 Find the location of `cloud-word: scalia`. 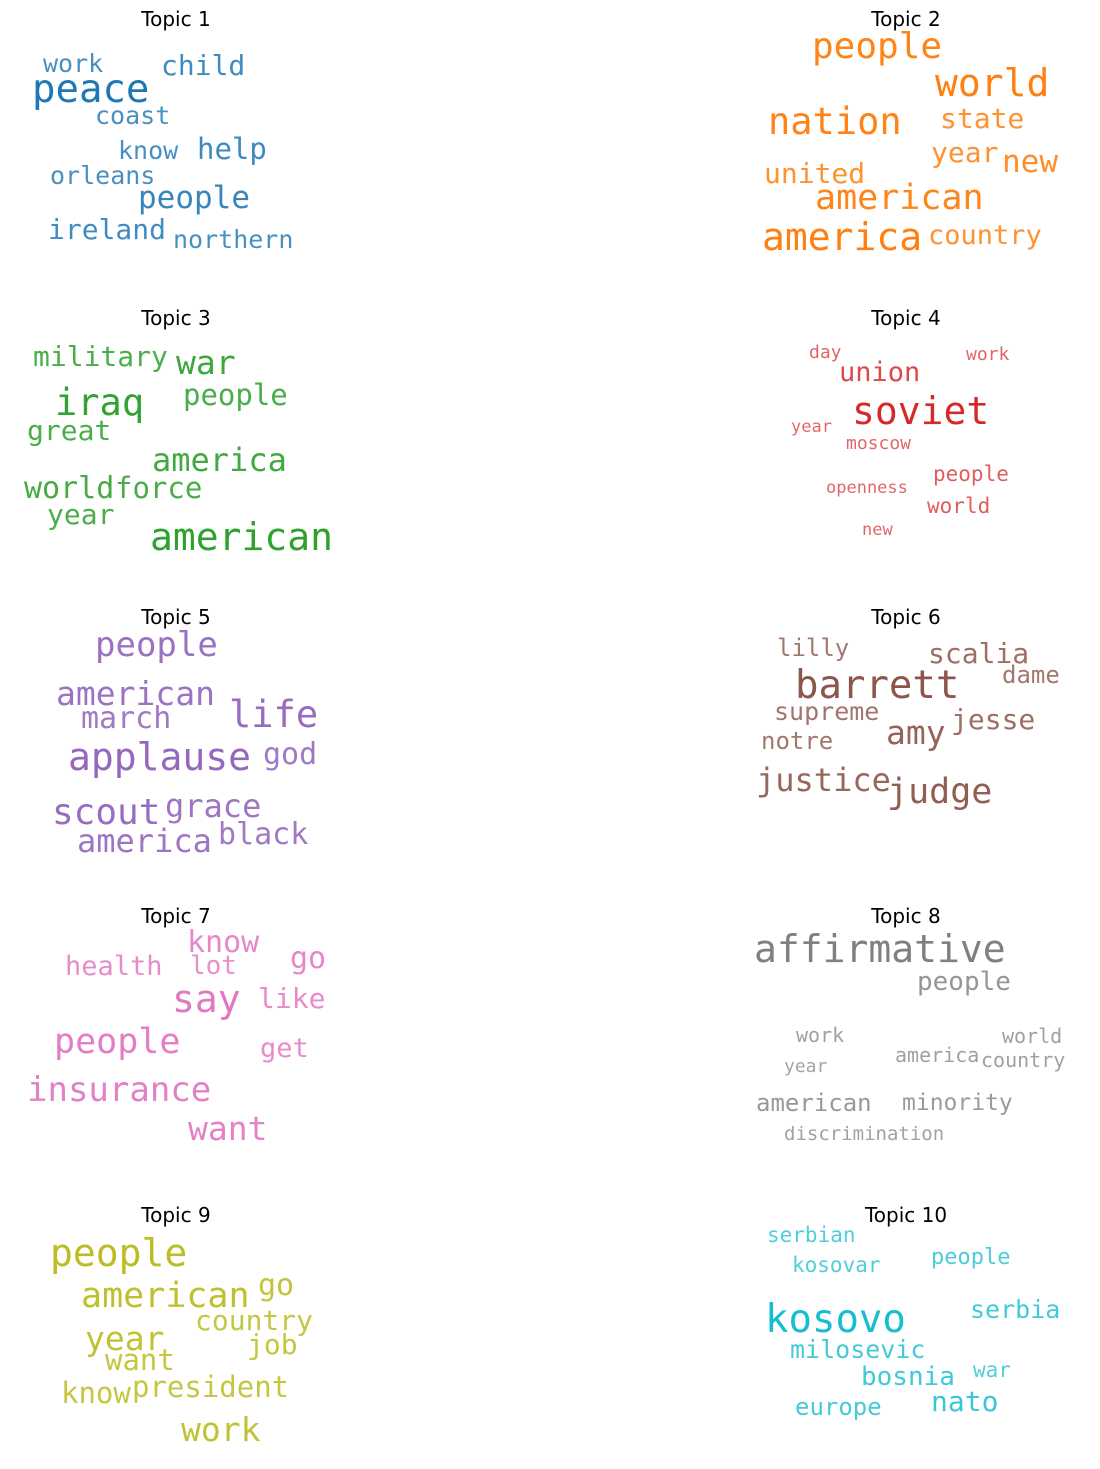

cloud-word: scalia is located at coordinates (979, 653).